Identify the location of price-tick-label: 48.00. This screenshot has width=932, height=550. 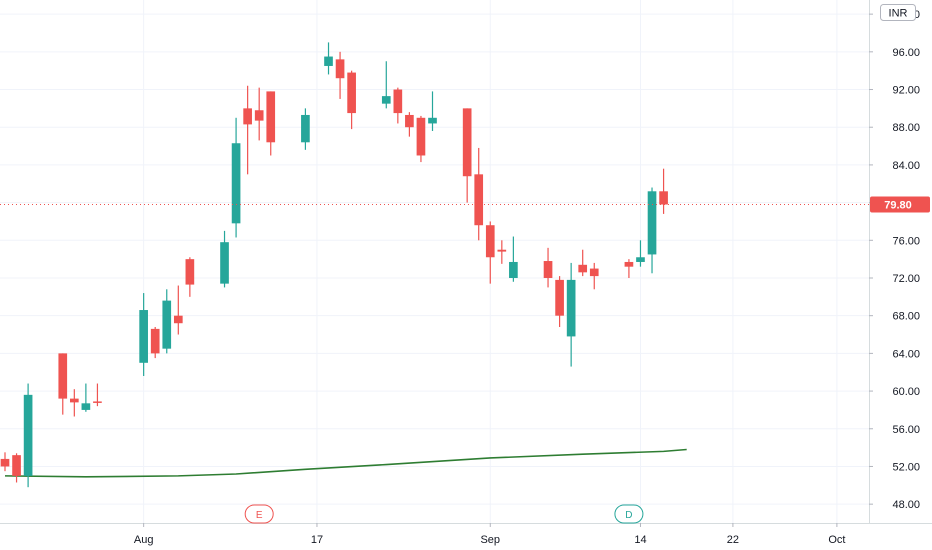
(906, 505).